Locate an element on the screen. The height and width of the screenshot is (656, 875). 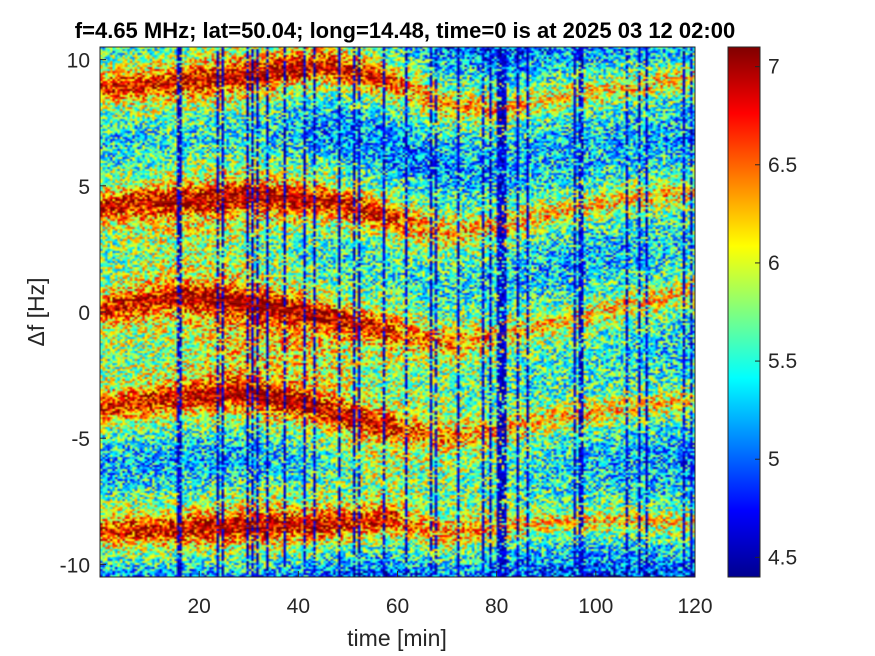
colorbar-tick-label: 5.5 is located at coordinates (782, 361).